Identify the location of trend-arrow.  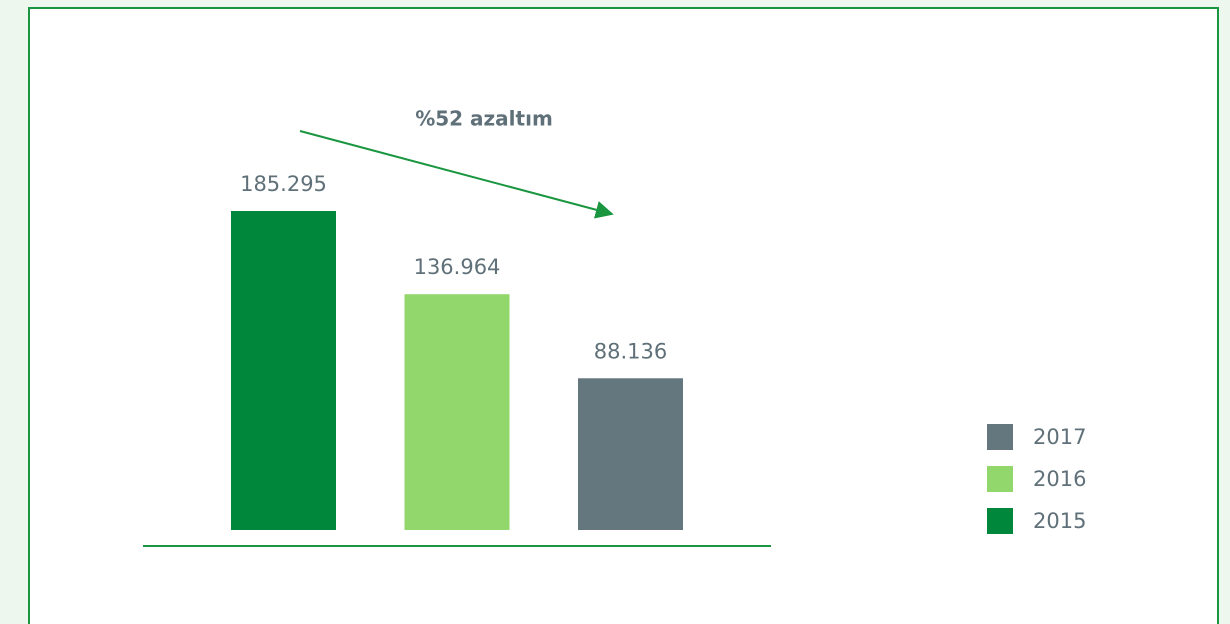
(456, 174).